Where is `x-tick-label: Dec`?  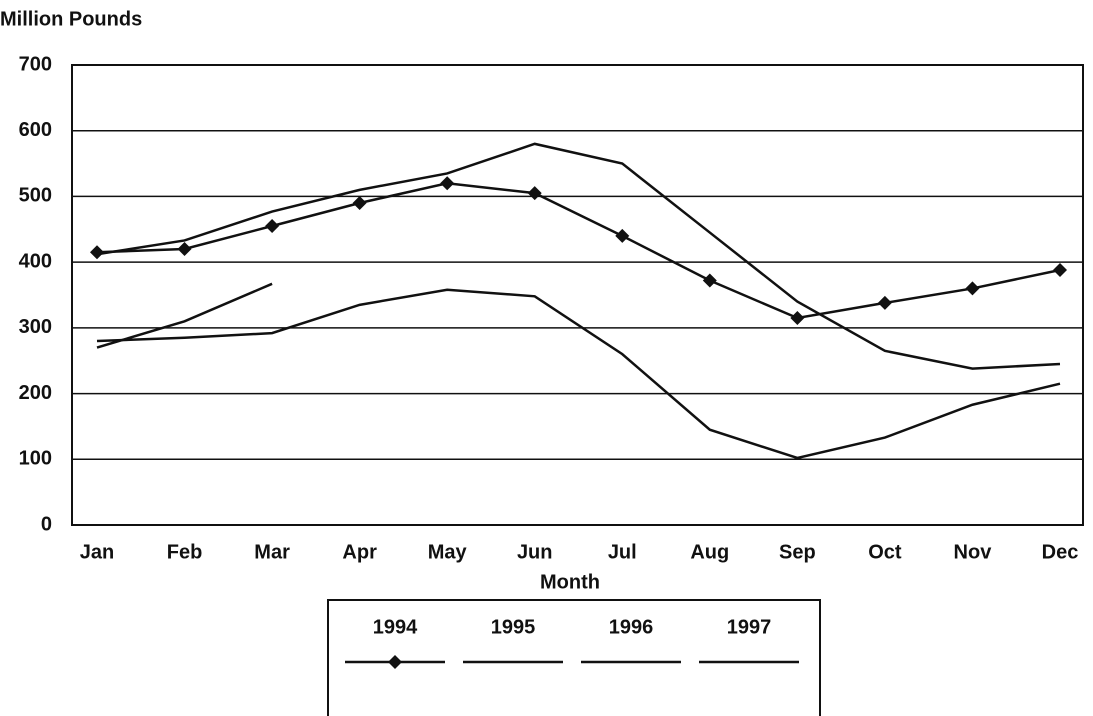 x-tick-label: Dec is located at coordinates (1060, 552).